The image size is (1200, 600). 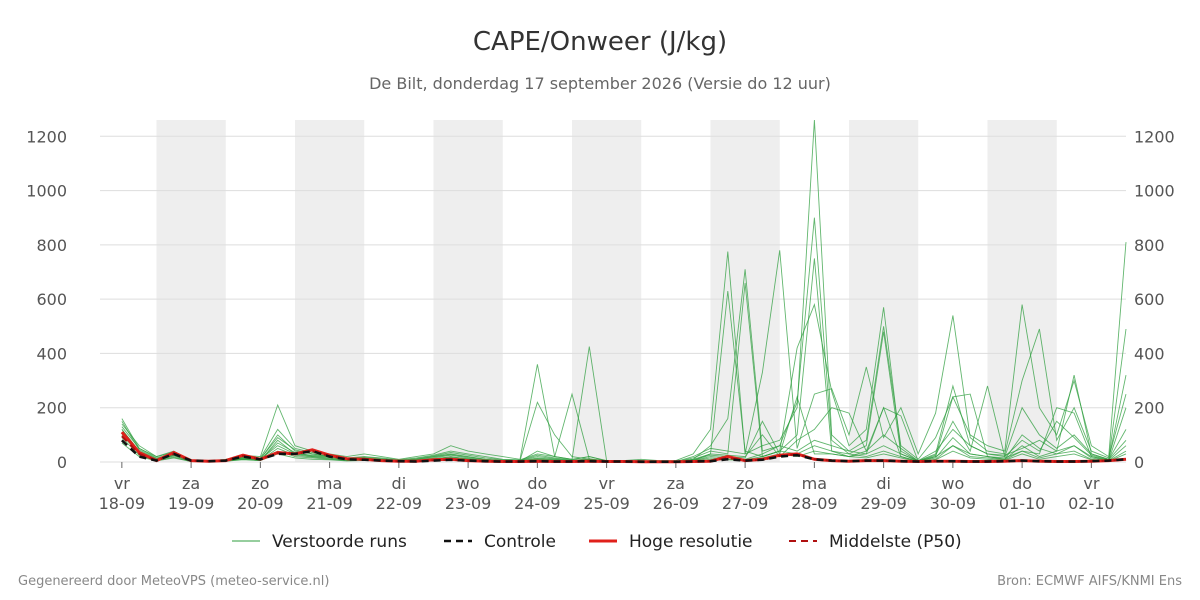 What do you see at coordinates (676, 503) in the screenshot?
I see `x-tick-date: 26-09` at bounding box center [676, 503].